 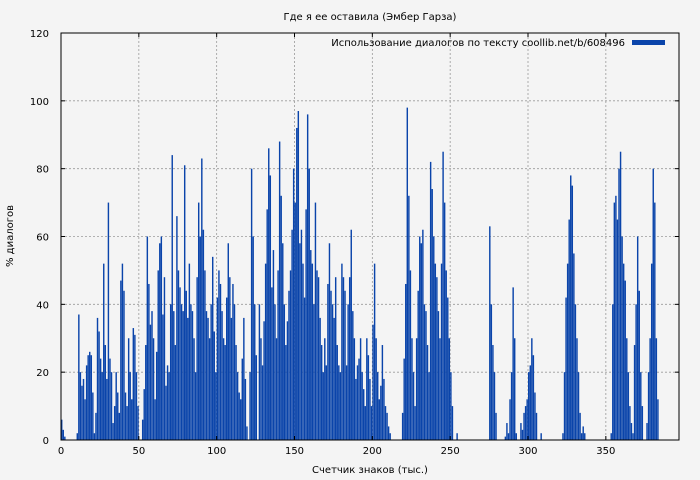 I want to click on y-tick-label: 20, so click(x=42, y=373).